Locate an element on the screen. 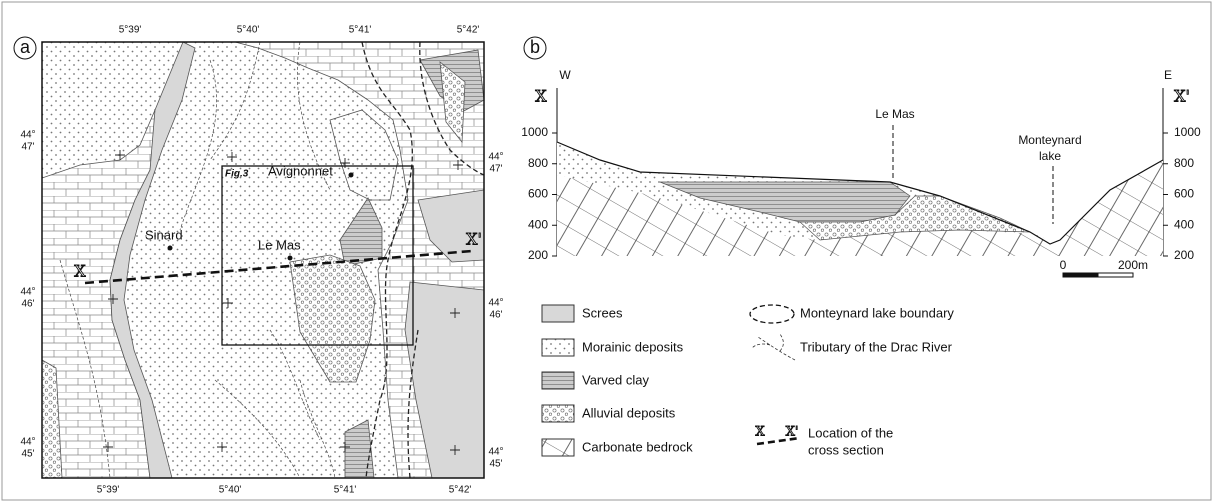 Image resolution: width=1214 pixels, height=503 pixels. section-line is located at coordinates (278, 267).